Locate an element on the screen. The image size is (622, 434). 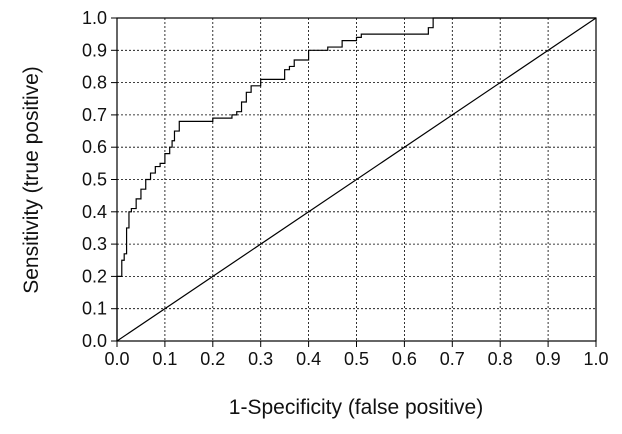
y-tick-label: 1.0 is located at coordinates (94, 18).